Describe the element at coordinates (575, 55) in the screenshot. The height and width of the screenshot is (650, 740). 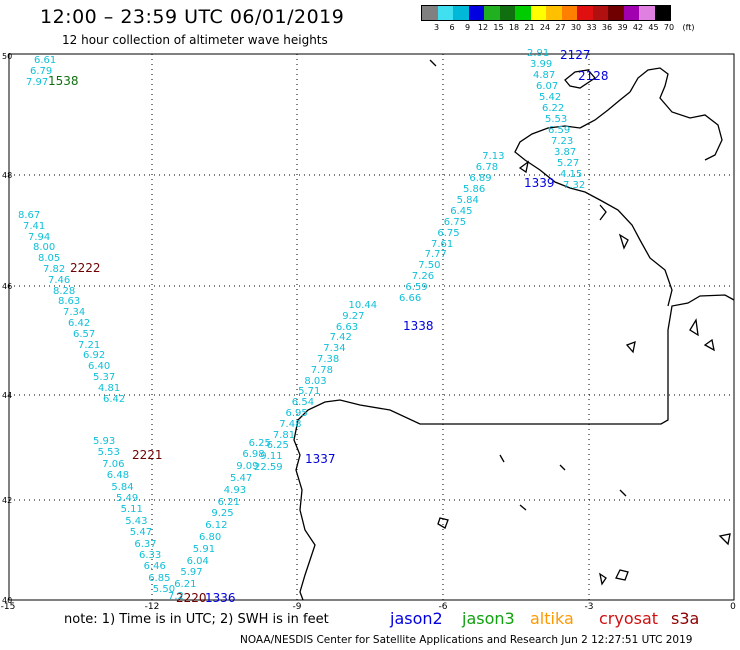
I see `track-time-label: 2127` at that location.